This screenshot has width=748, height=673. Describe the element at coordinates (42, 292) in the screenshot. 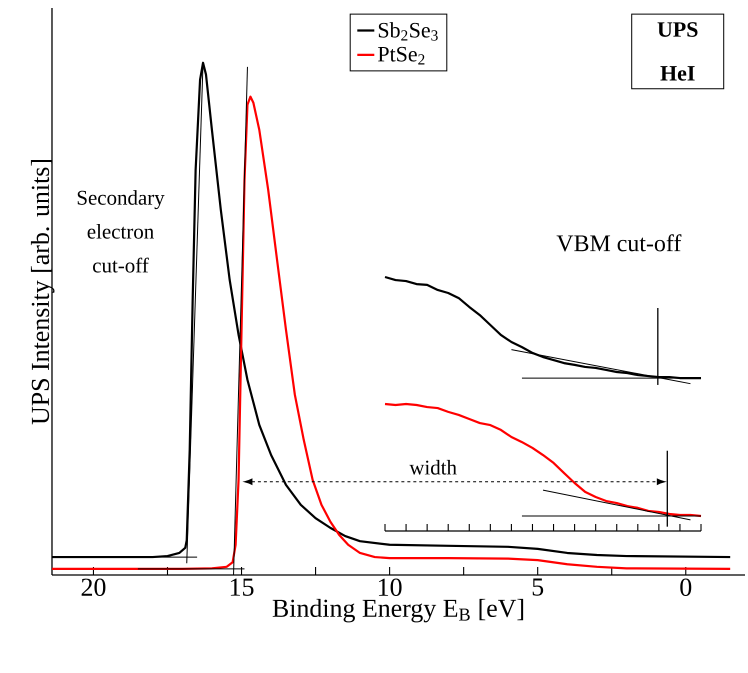

I see `y-axis-title: UPS Intensity [arb. units]` at that location.